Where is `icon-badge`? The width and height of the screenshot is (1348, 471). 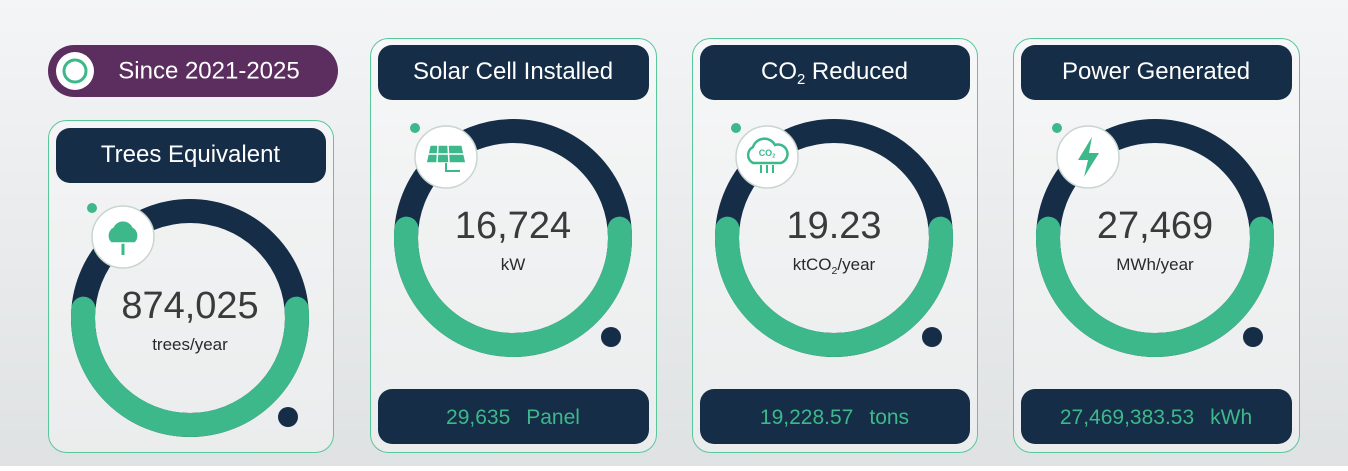
icon-badge is located at coordinates (767, 157).